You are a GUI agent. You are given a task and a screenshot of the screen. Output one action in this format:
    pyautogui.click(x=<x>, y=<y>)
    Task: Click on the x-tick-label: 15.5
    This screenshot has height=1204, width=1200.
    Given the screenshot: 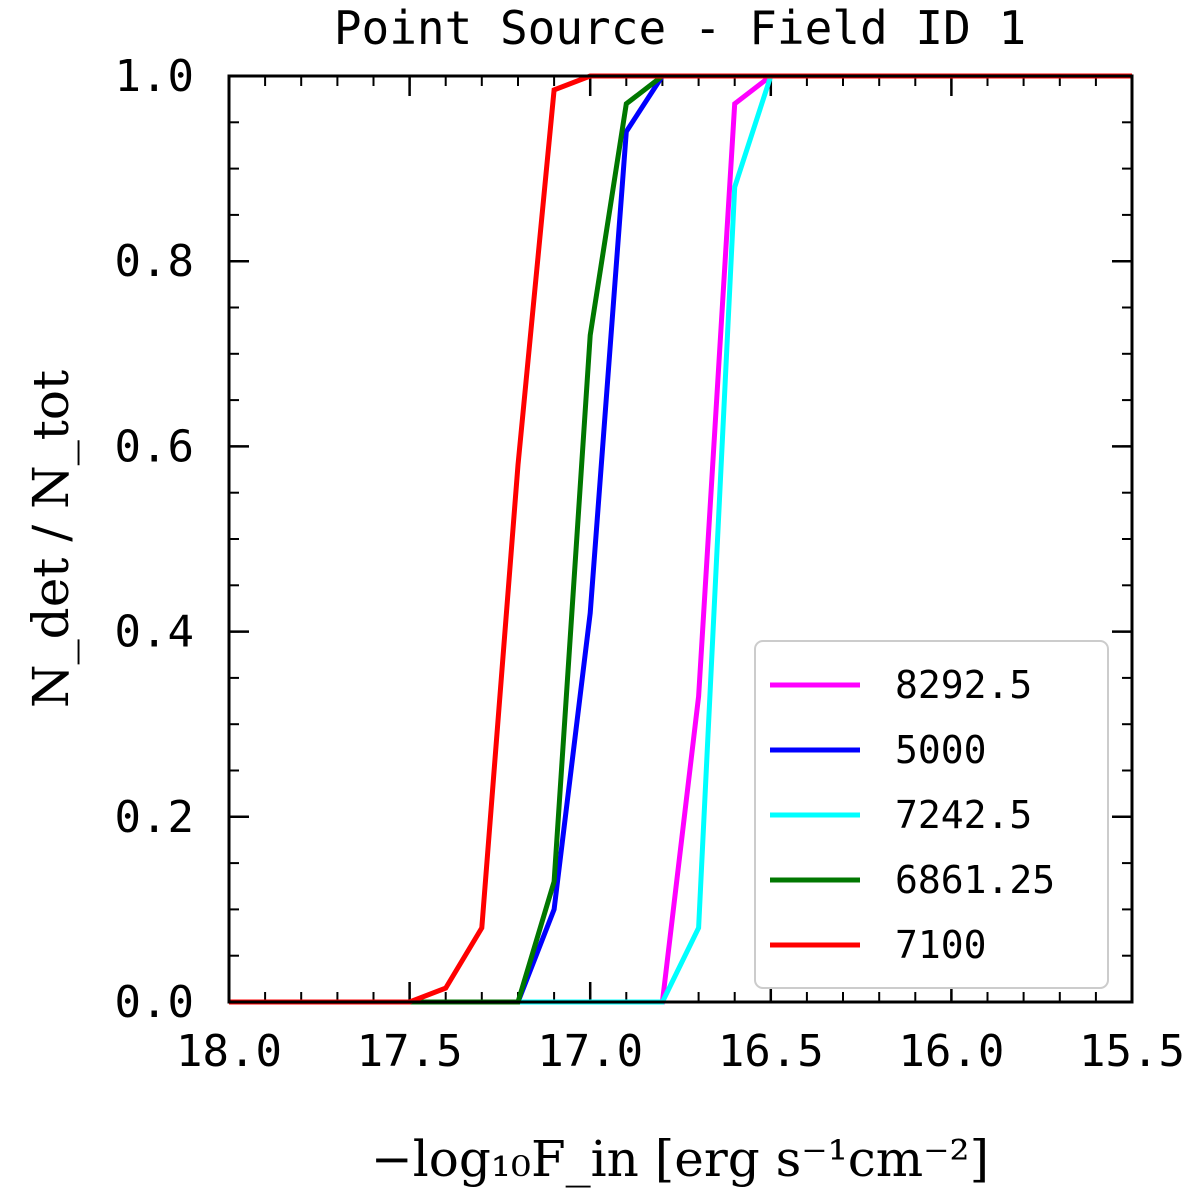 What is the action you would take?
    pyautogui.click(x=1132, y=1051)
    